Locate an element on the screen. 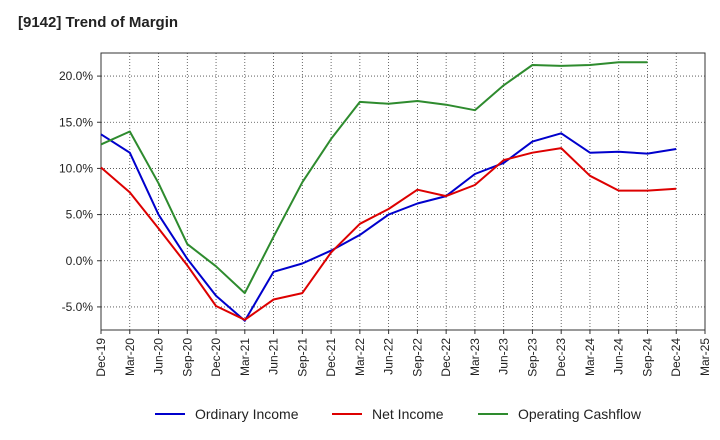 This screenshot has height=440, width=720. x-tick-label: Dec-23 is located at coordinates (561, 357).